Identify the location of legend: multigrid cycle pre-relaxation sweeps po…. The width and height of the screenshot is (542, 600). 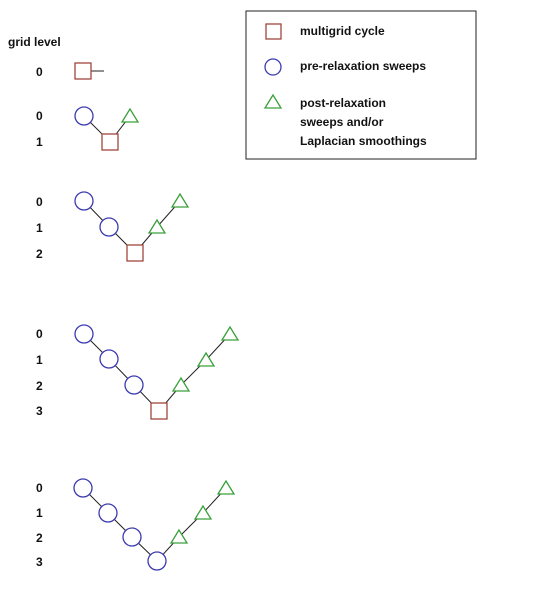
(361, 85).